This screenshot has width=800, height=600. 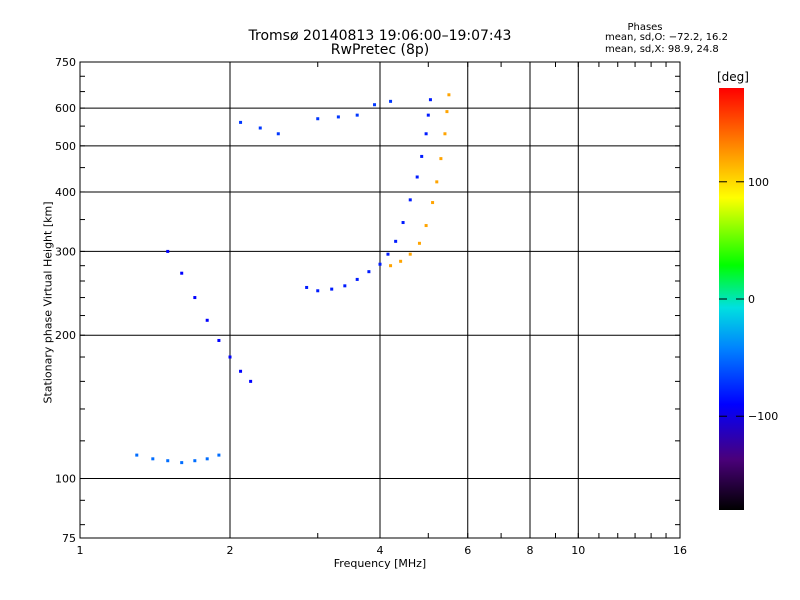 I want to click on x-tick-label: 16, so click(x=680, y=550).